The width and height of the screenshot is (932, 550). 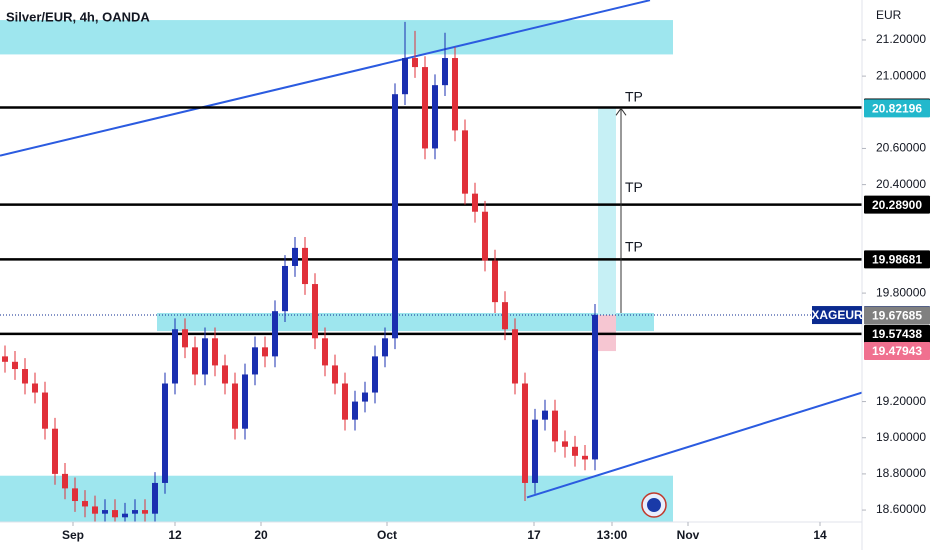 I want to click on price-tag-label: 20.82196, so click(x=897, y=108).